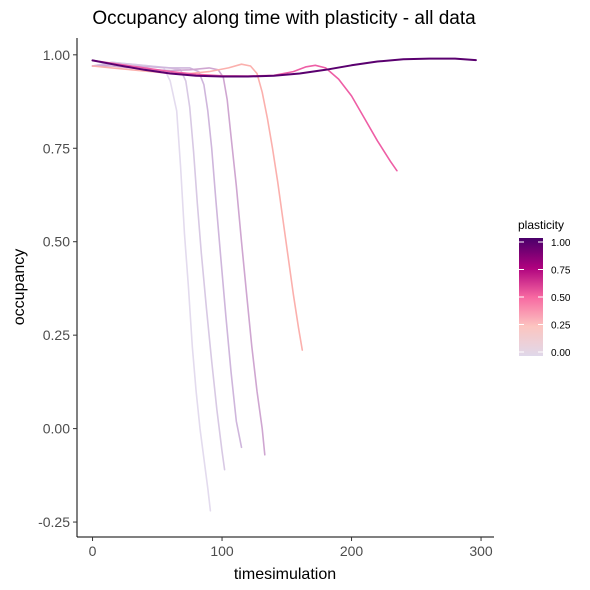 This screenshot has width=590, height=590. I want to click on y-tick-label: 1.00, so click(56, 55).